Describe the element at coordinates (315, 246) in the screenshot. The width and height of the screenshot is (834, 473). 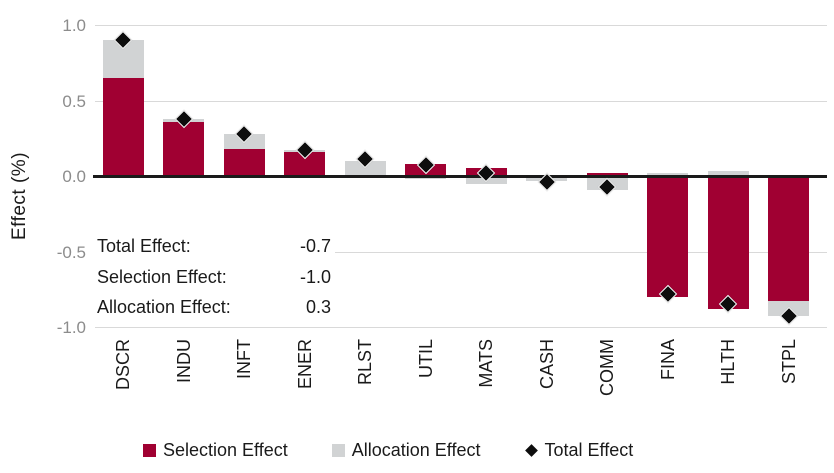
I see `summary-value: -0.7` at that location.